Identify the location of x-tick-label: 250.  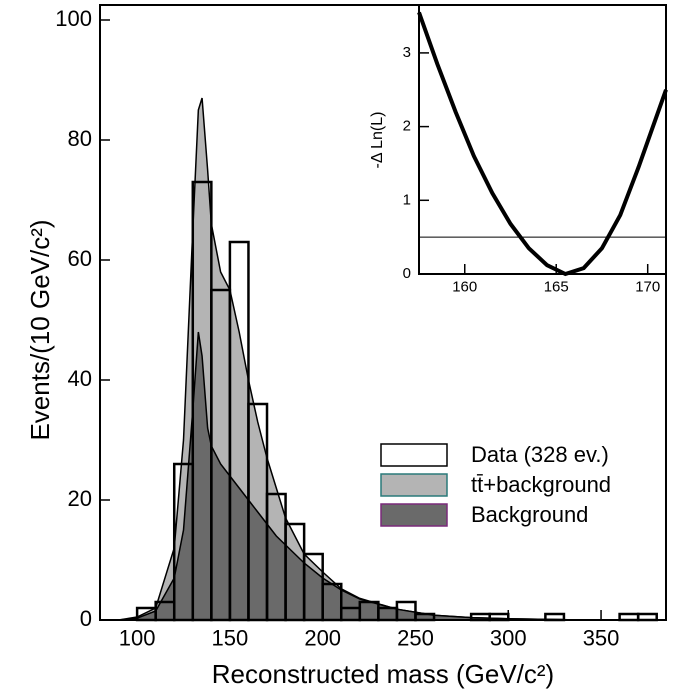
(415, 638).